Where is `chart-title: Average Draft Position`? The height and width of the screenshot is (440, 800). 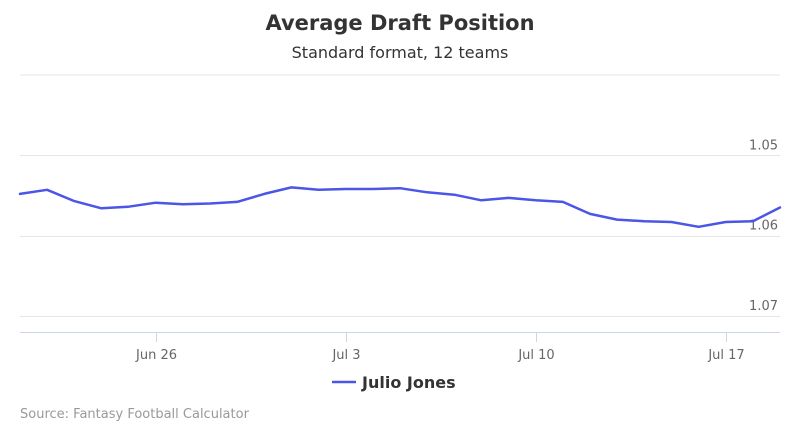
chart-title: Average Draft Position is located at coordinates (399, 23).